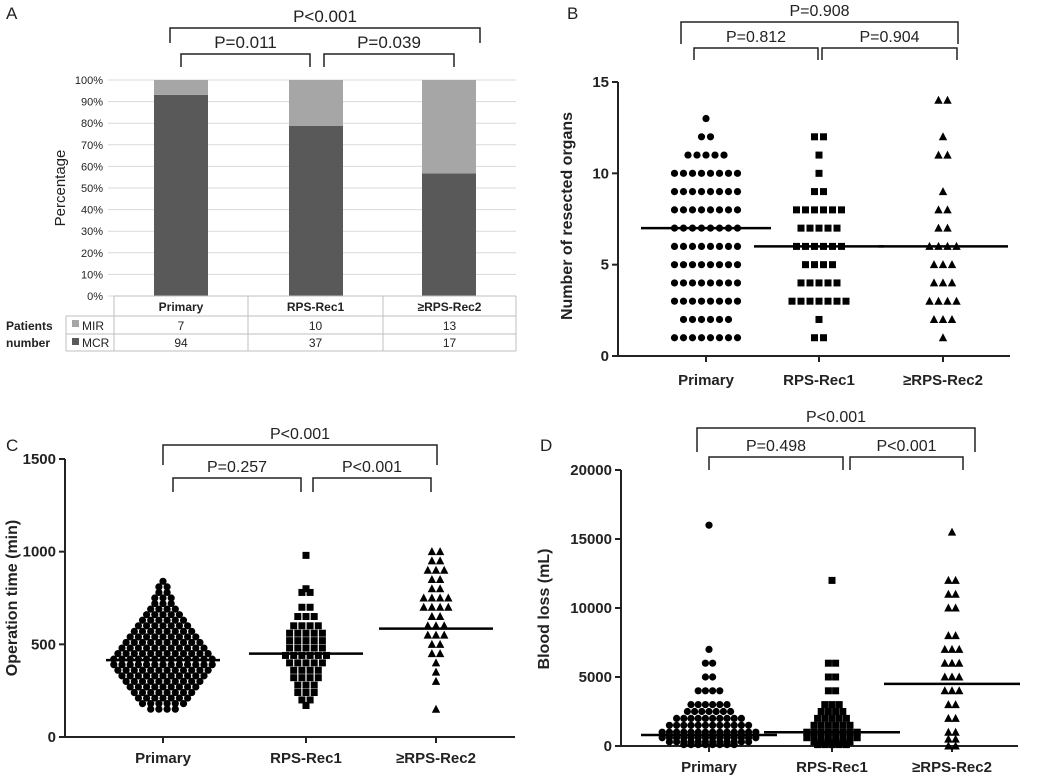 The width and height of the screenshot is (1040, 779). Describe the element at coordinates (28, 343) in the screenshot. I see `panel-a-row-header: number` at that location.